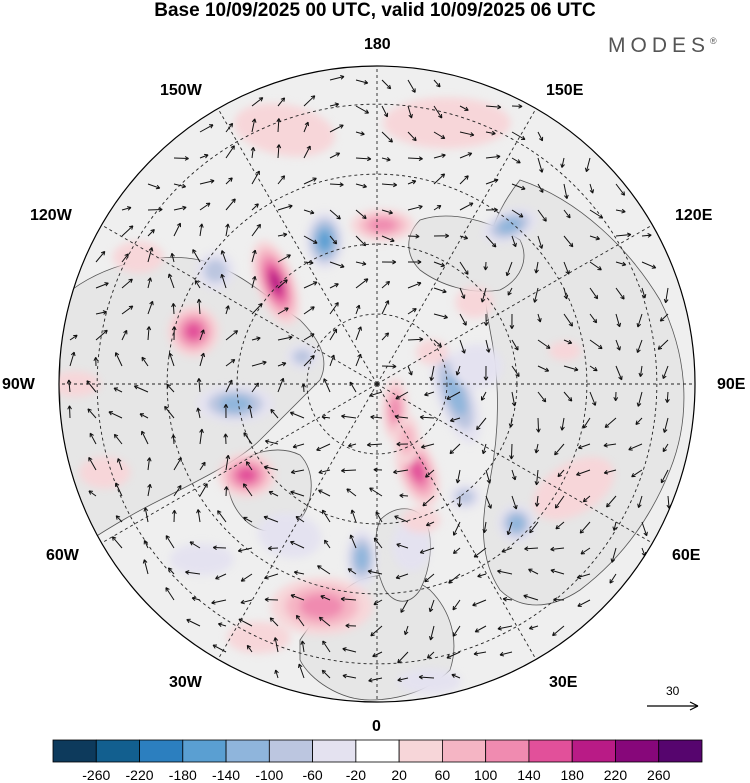 The width and height of the screenshot is (750, 783). Describe the element at coordinates (181, 90) in the screenshot. I see `lon-label-150w: 150W` at that location.